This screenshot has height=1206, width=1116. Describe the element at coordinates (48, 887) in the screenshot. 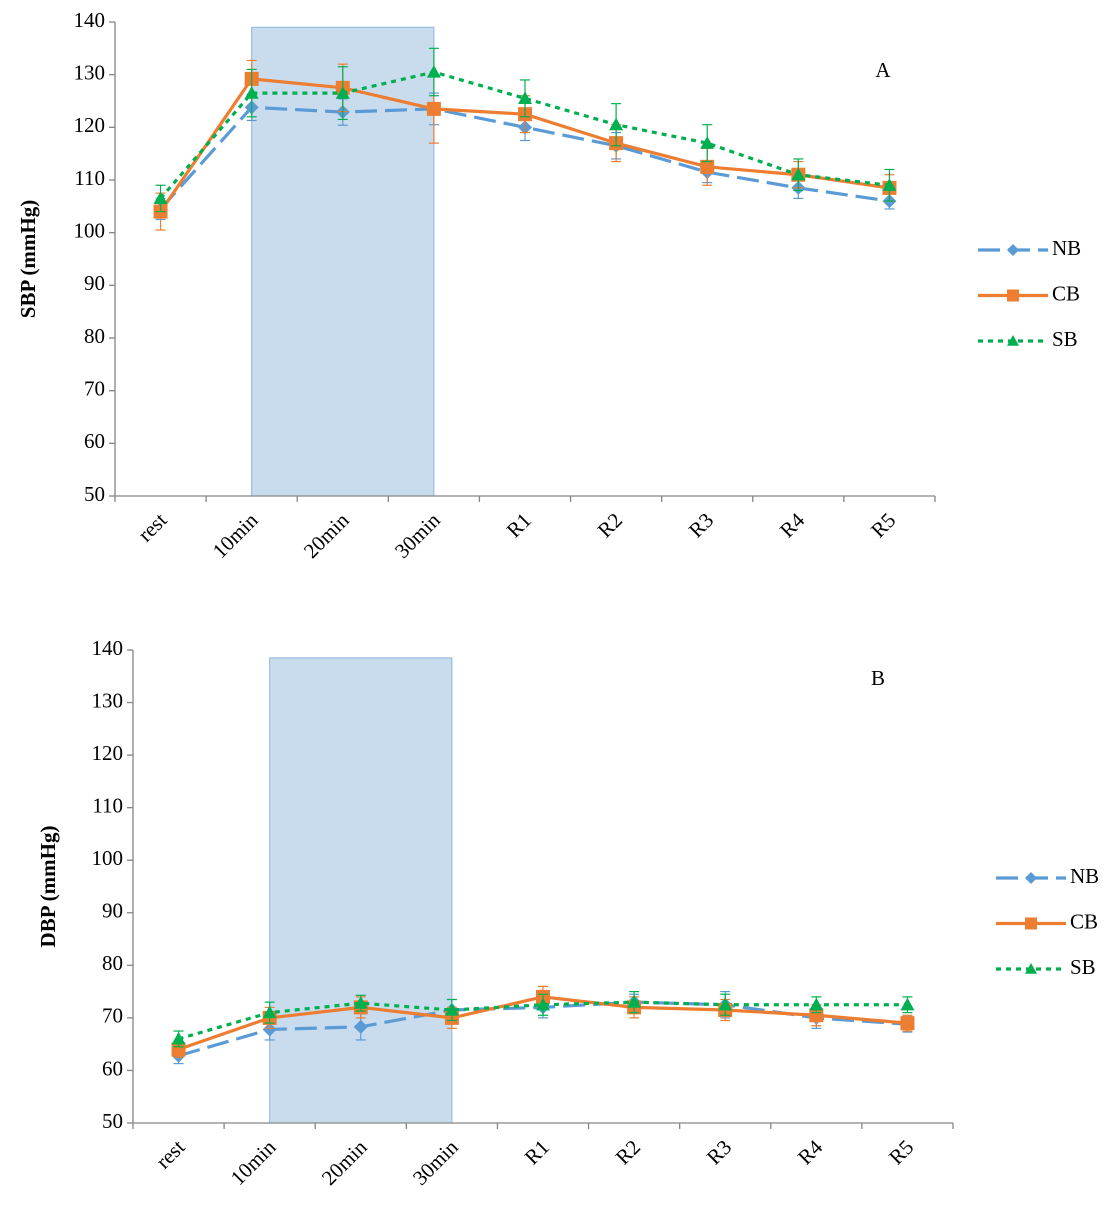

I see `y-axis-title: DBP (mmHg)` at that location.